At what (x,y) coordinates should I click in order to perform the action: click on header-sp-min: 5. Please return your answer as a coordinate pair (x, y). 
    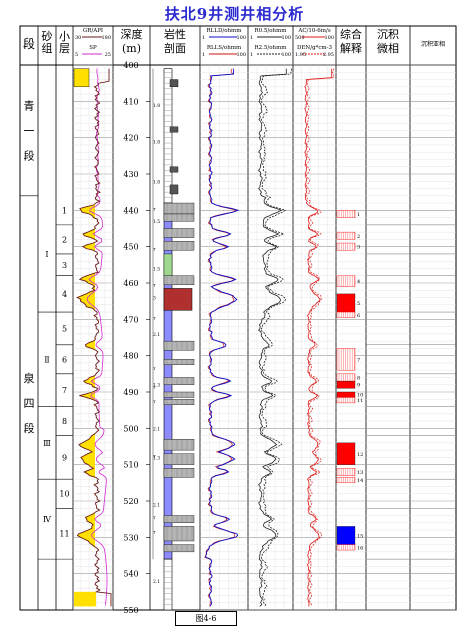
    Looking at the image, I should click on (76, 55).